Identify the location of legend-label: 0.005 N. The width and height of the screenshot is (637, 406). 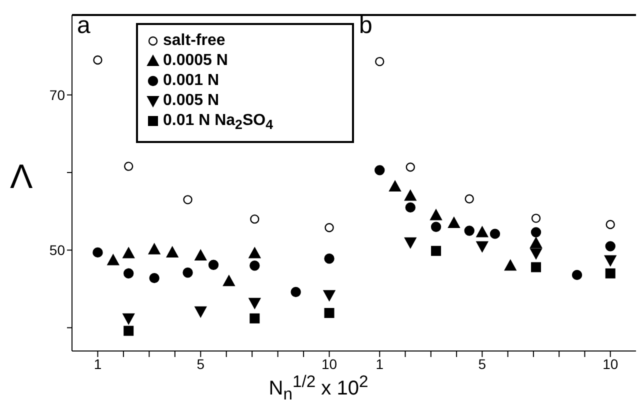
(191, 100).